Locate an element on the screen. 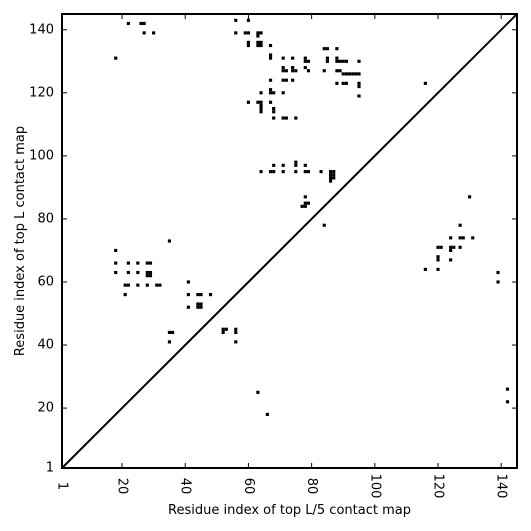 The image size is (531, 531). y-tick-label: 20 is located at coordinates (45, 408).